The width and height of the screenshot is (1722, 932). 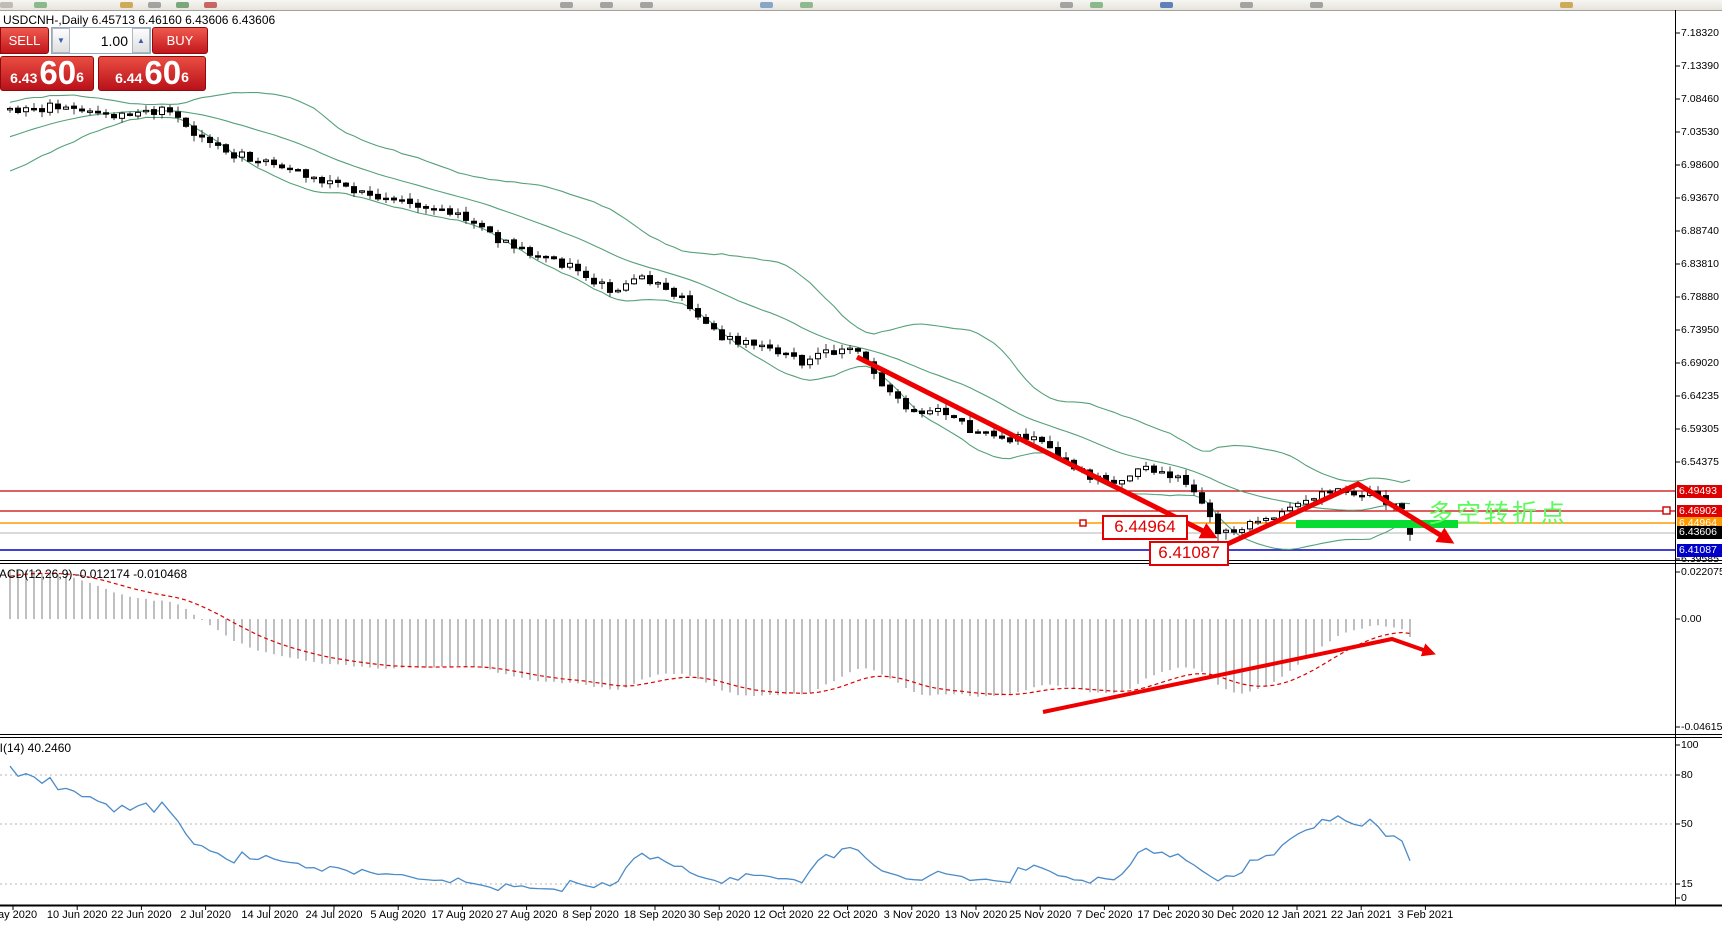 I want to click on date-label: 12 Oct 2020, so click(x=783, y=915).